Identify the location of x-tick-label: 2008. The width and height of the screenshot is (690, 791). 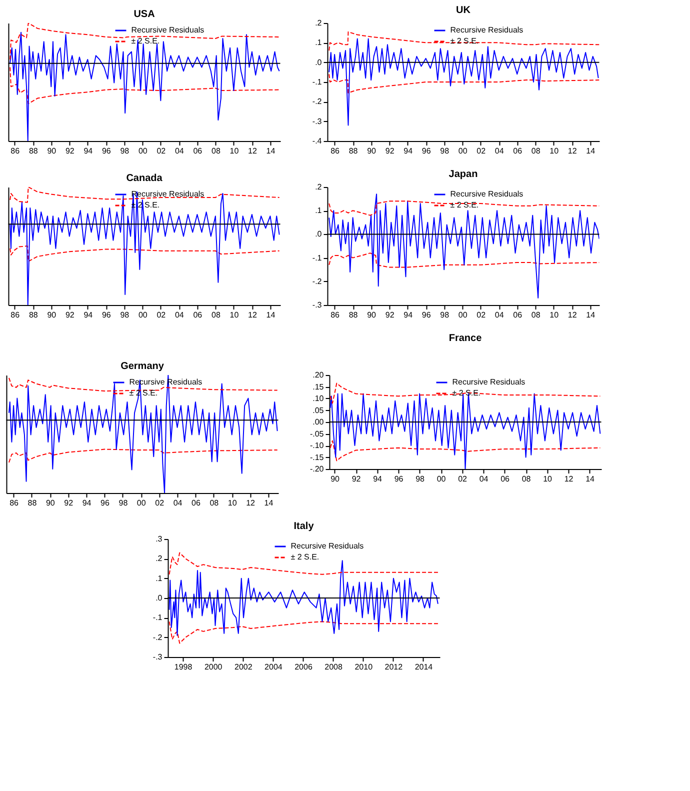
(334, 667).